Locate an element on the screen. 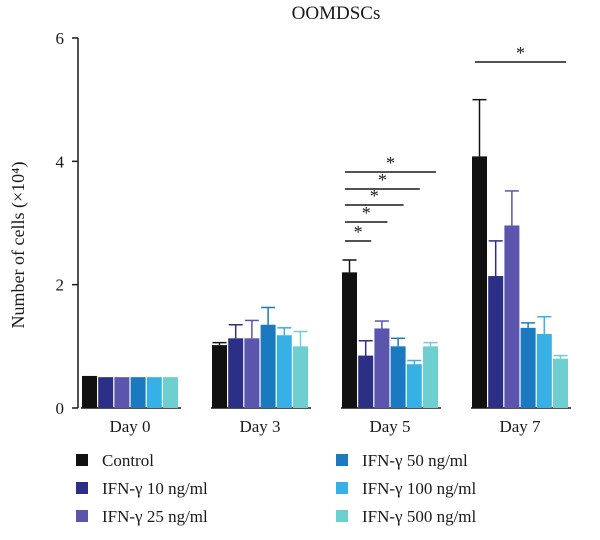 The height and width of the screenshot is (540, 600). x-tick-label: Day 7 is located at coordinates (520, 426).